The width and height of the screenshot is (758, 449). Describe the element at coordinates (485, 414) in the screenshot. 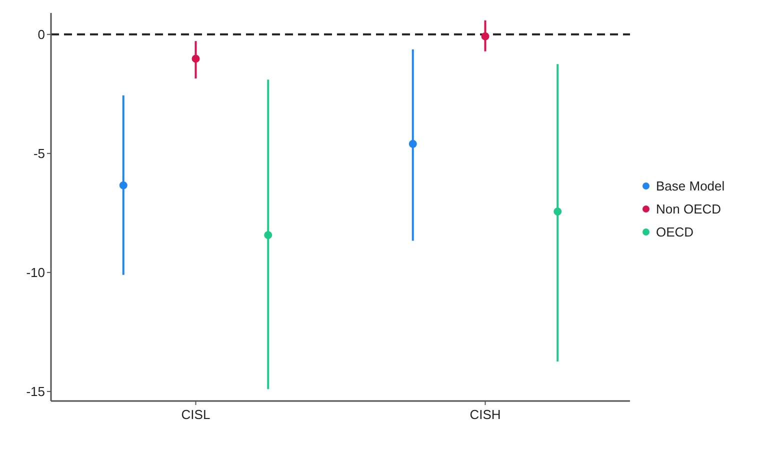

I see `x-tick-label: CISH` at that location.